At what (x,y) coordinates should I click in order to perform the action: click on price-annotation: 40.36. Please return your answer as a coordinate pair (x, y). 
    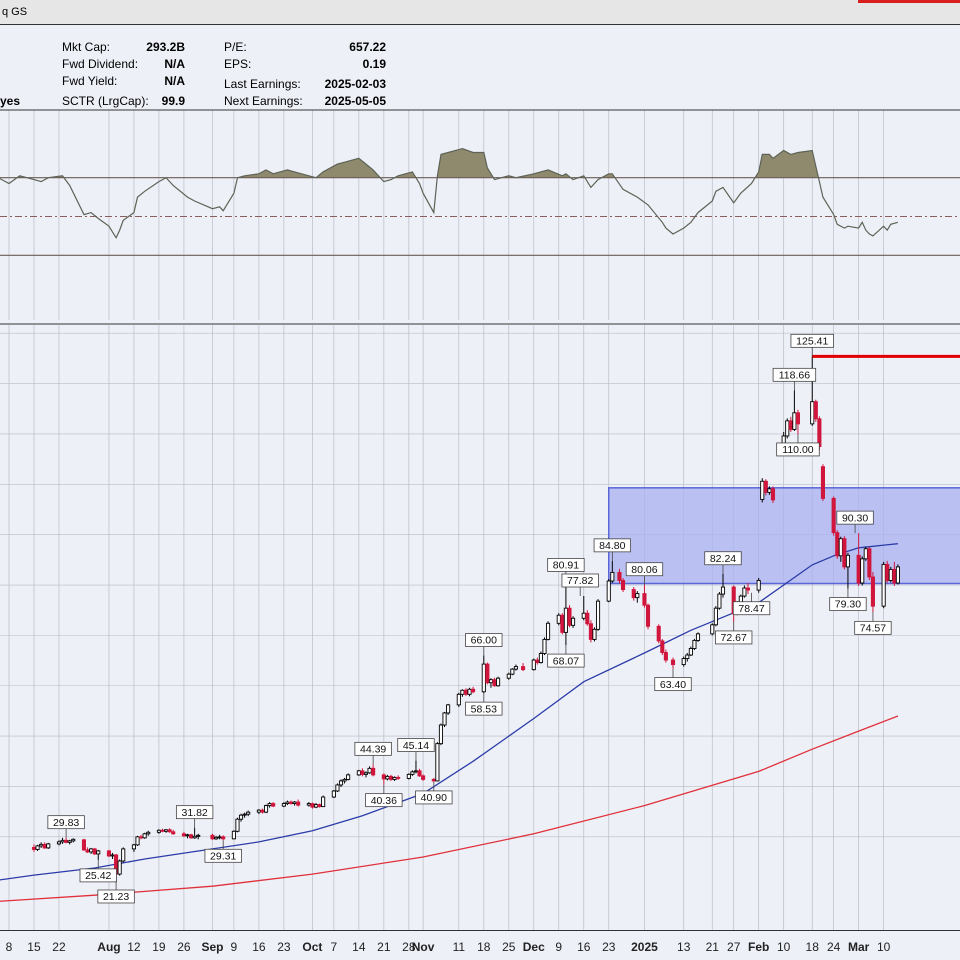
    Looking at the image, I should click on (384, 796).